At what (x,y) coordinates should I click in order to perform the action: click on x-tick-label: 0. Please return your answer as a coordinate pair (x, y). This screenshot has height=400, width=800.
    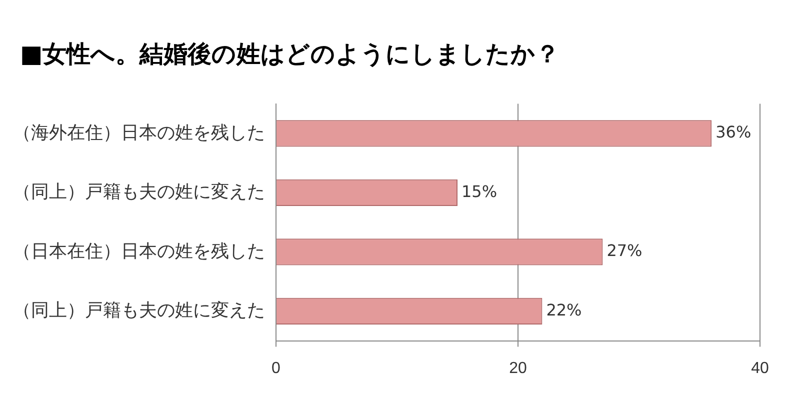
    Looking at the image, I should click on (276, 368).